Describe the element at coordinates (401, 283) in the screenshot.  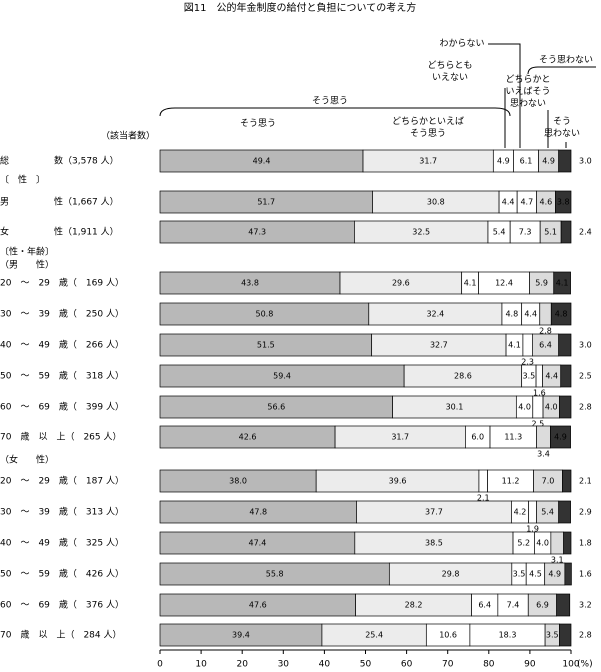
I see `value-label: 29.6` at that location.